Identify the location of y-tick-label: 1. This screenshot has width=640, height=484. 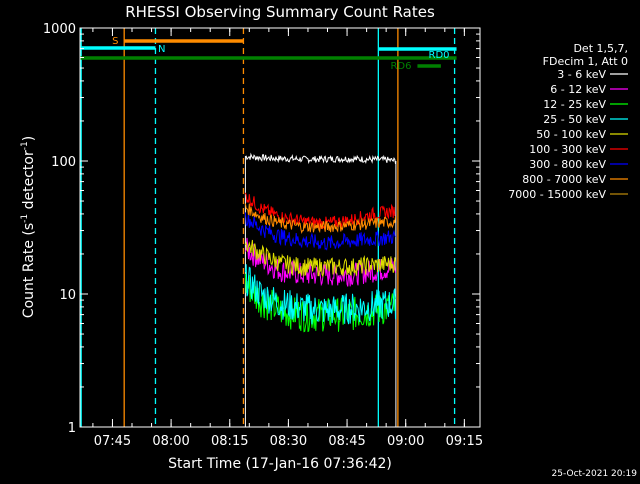
(72, 428).